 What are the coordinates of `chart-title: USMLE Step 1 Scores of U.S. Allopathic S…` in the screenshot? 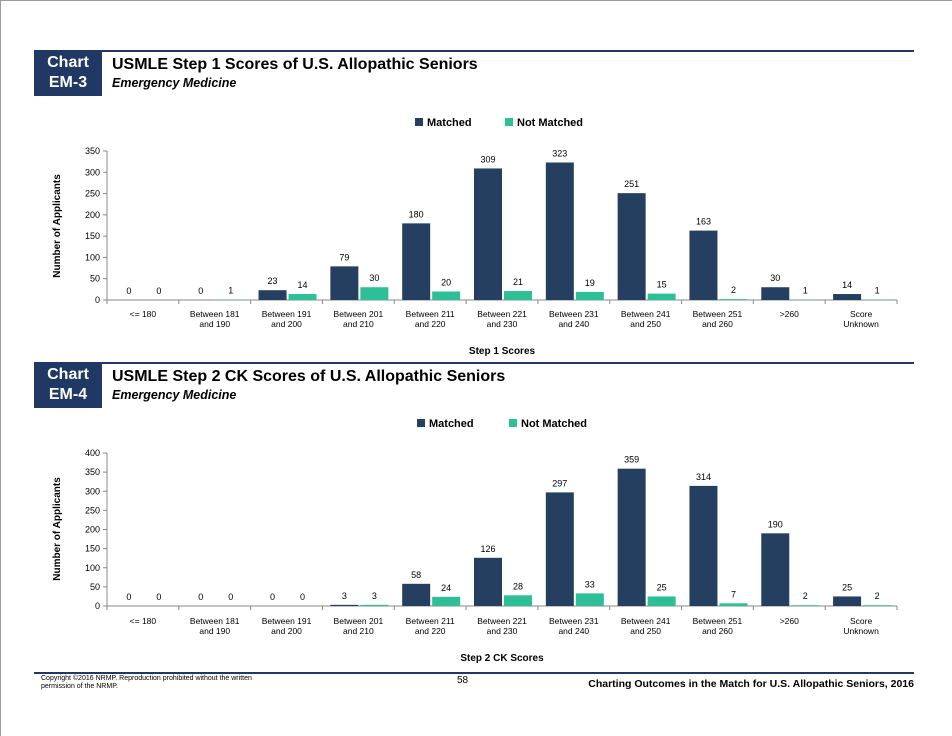 It's located at (295, 64).